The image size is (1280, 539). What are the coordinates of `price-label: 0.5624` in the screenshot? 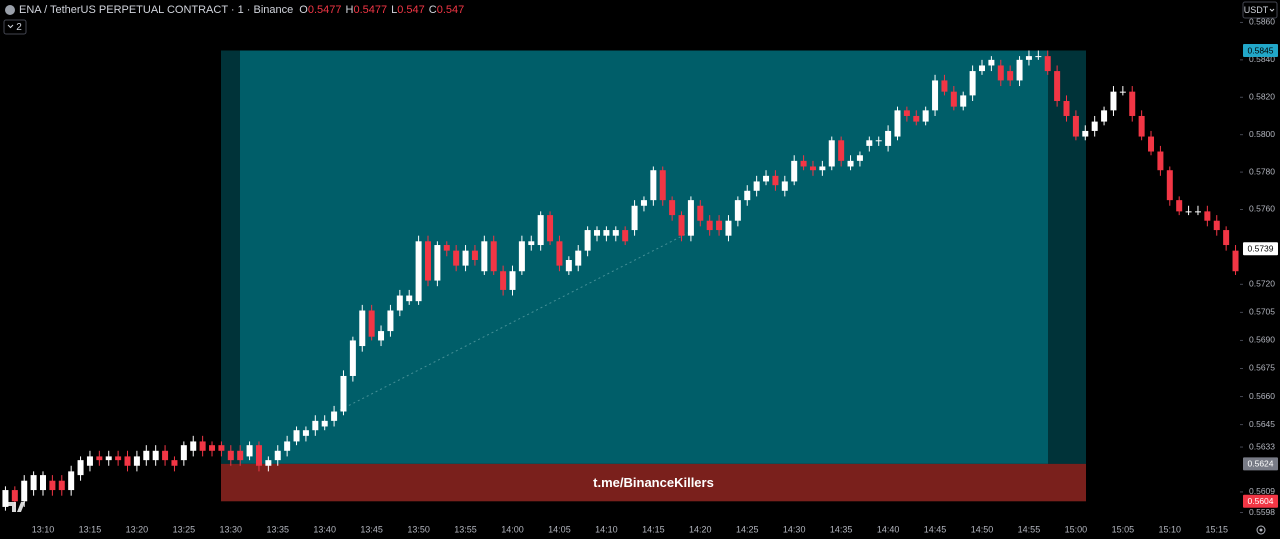 It's located at (1261, 464).